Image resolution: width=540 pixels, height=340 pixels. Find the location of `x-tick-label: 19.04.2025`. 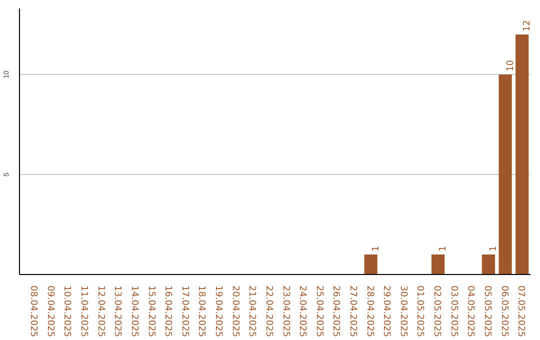

x-tick-label: 19.04.2025 is located at coordinates (218, 312).